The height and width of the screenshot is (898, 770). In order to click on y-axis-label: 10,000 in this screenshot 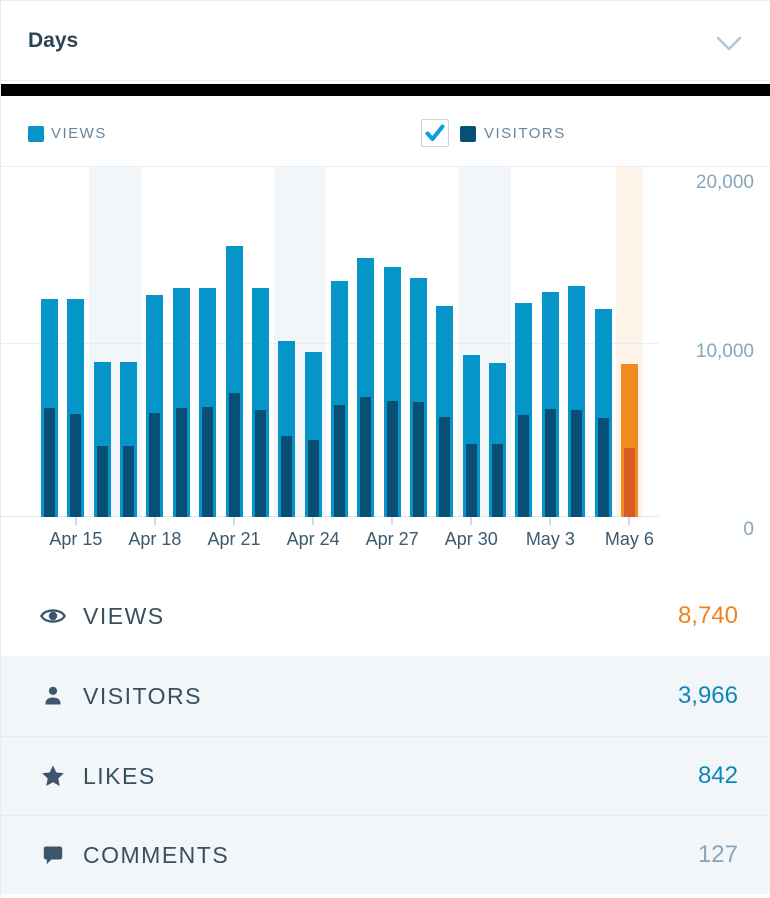, I will do `click(724, 351)`.